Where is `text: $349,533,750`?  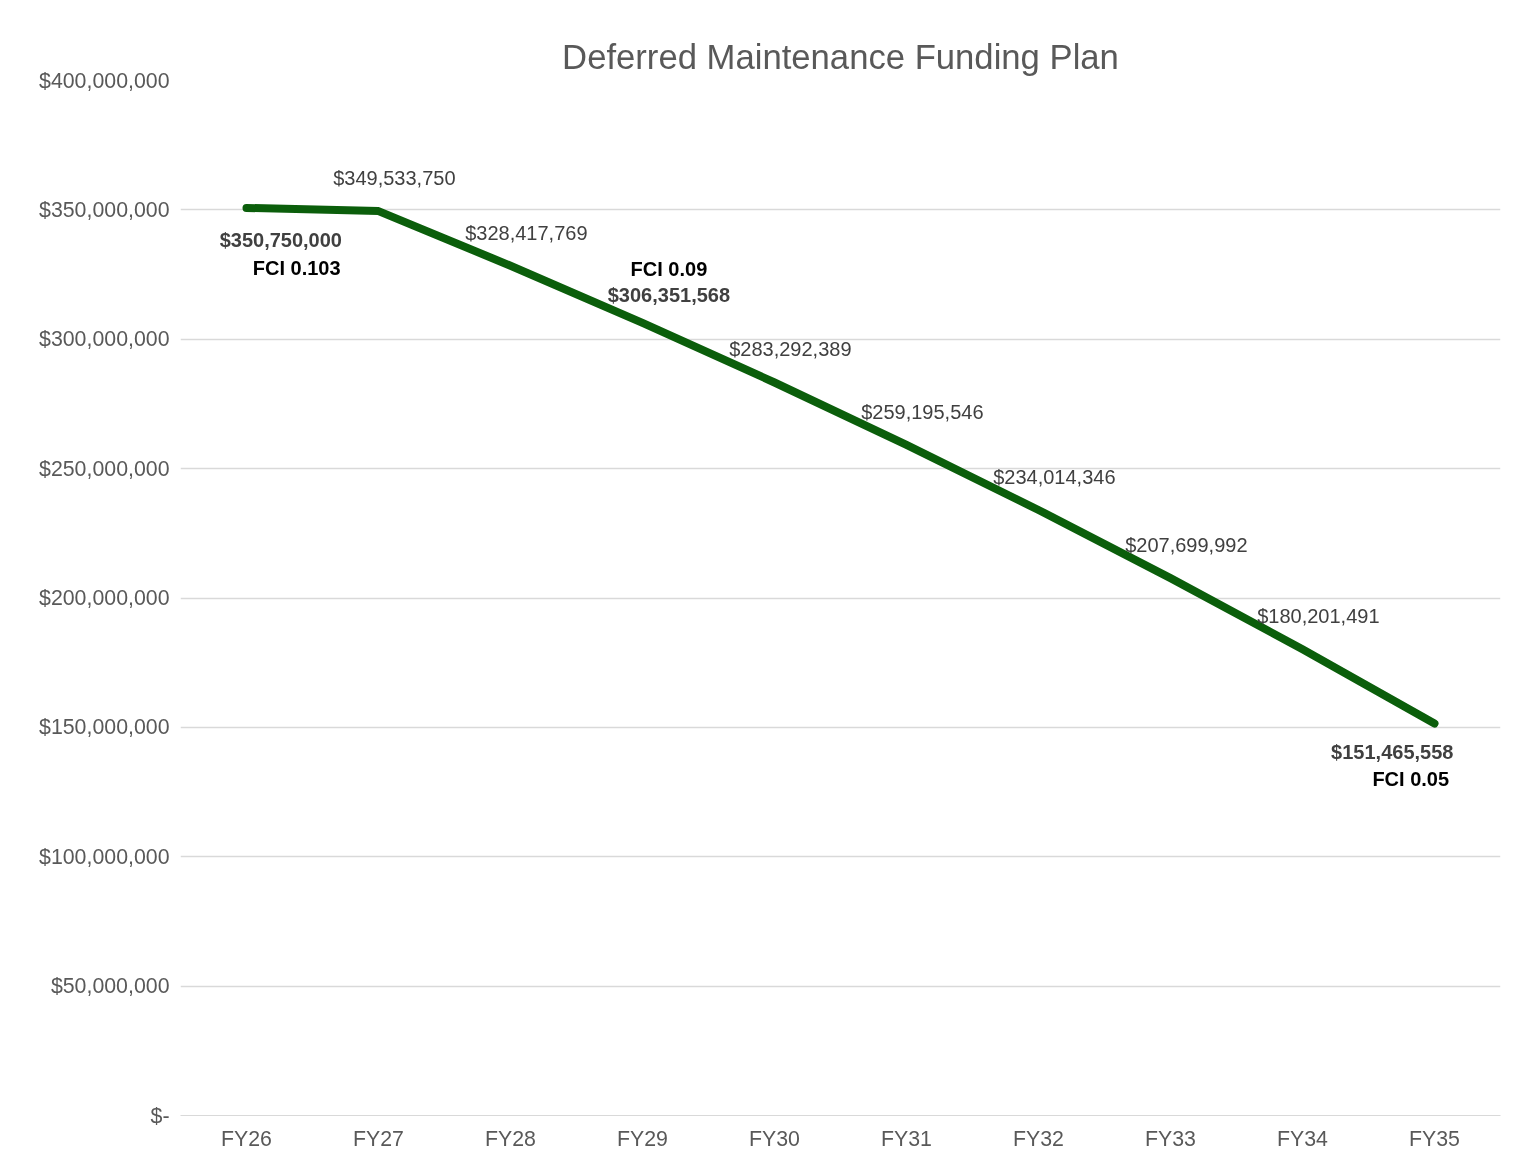
text: $349,533,750 is located at coordinates (394, 178).